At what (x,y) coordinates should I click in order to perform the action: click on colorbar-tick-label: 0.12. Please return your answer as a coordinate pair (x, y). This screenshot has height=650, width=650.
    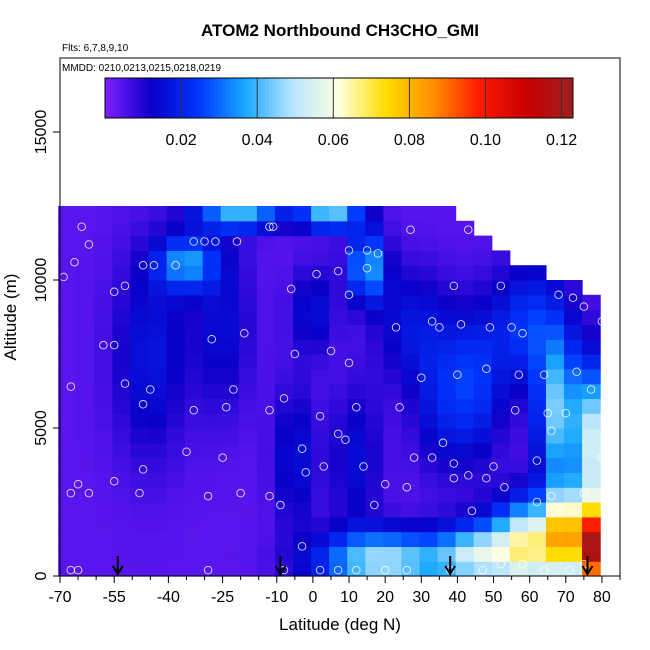
    Looking at the image, I should click on (561, 140).